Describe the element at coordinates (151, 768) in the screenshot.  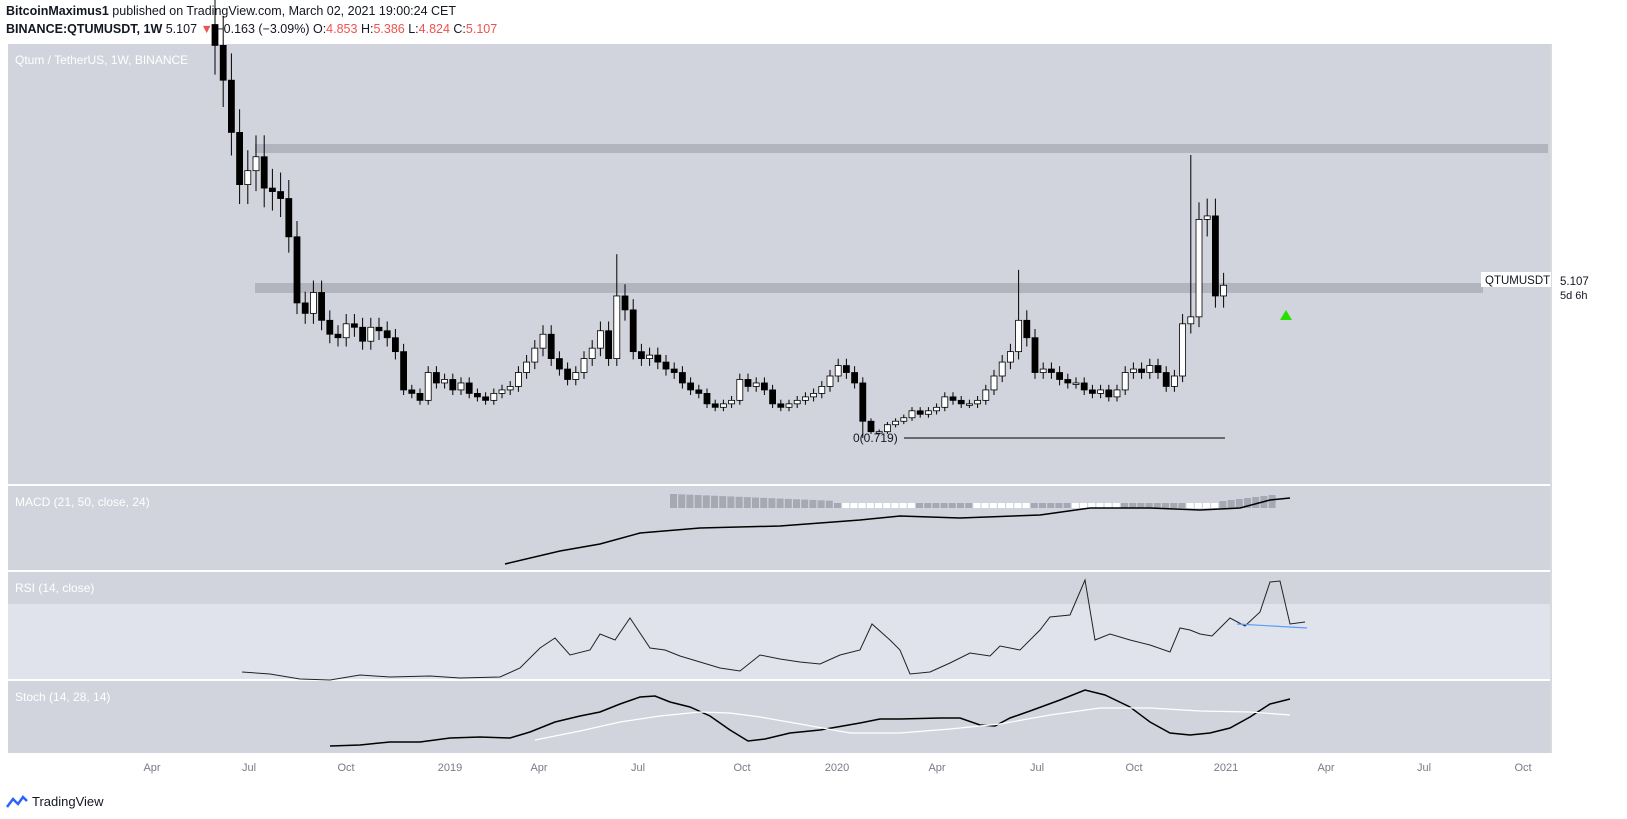
I see `time-tick-label: Apr` at that location.